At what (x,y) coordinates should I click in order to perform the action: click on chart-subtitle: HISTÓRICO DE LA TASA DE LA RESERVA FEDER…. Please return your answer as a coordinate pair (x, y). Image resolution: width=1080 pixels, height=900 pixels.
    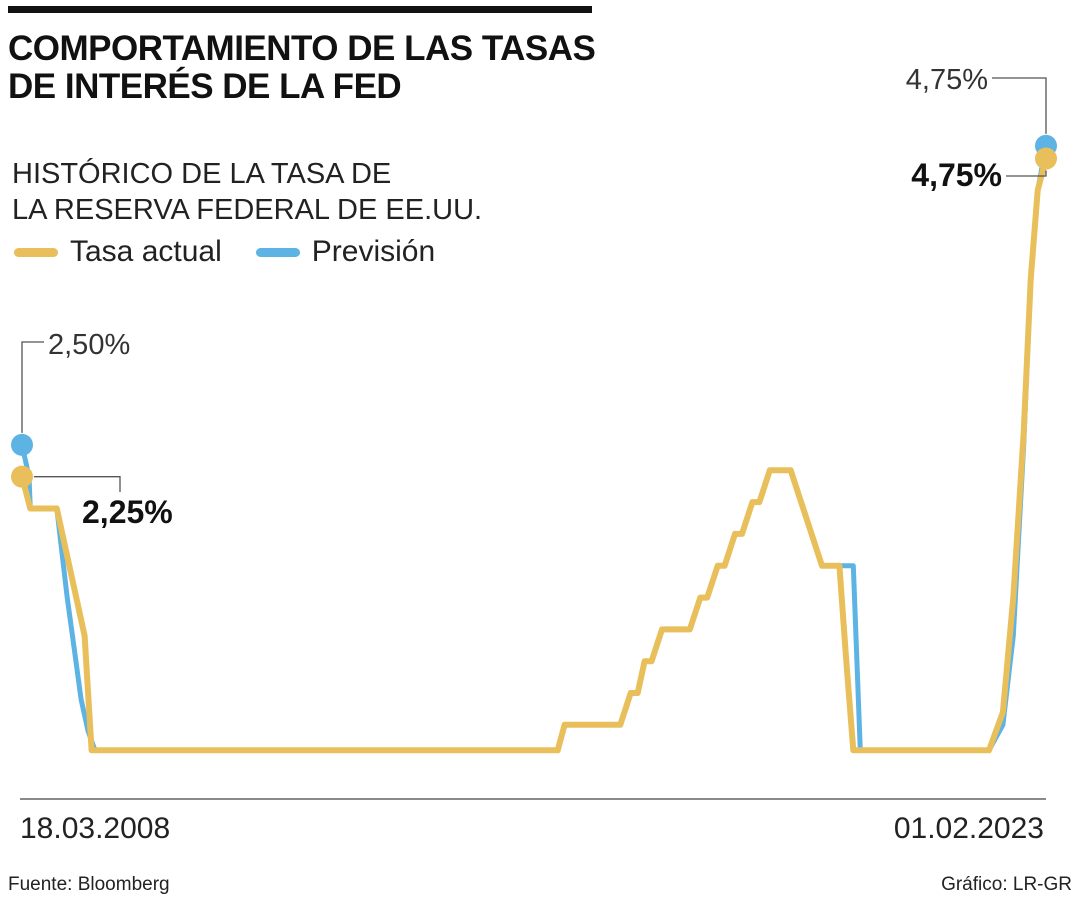
    Looking at the image, I should click on (272, 192).